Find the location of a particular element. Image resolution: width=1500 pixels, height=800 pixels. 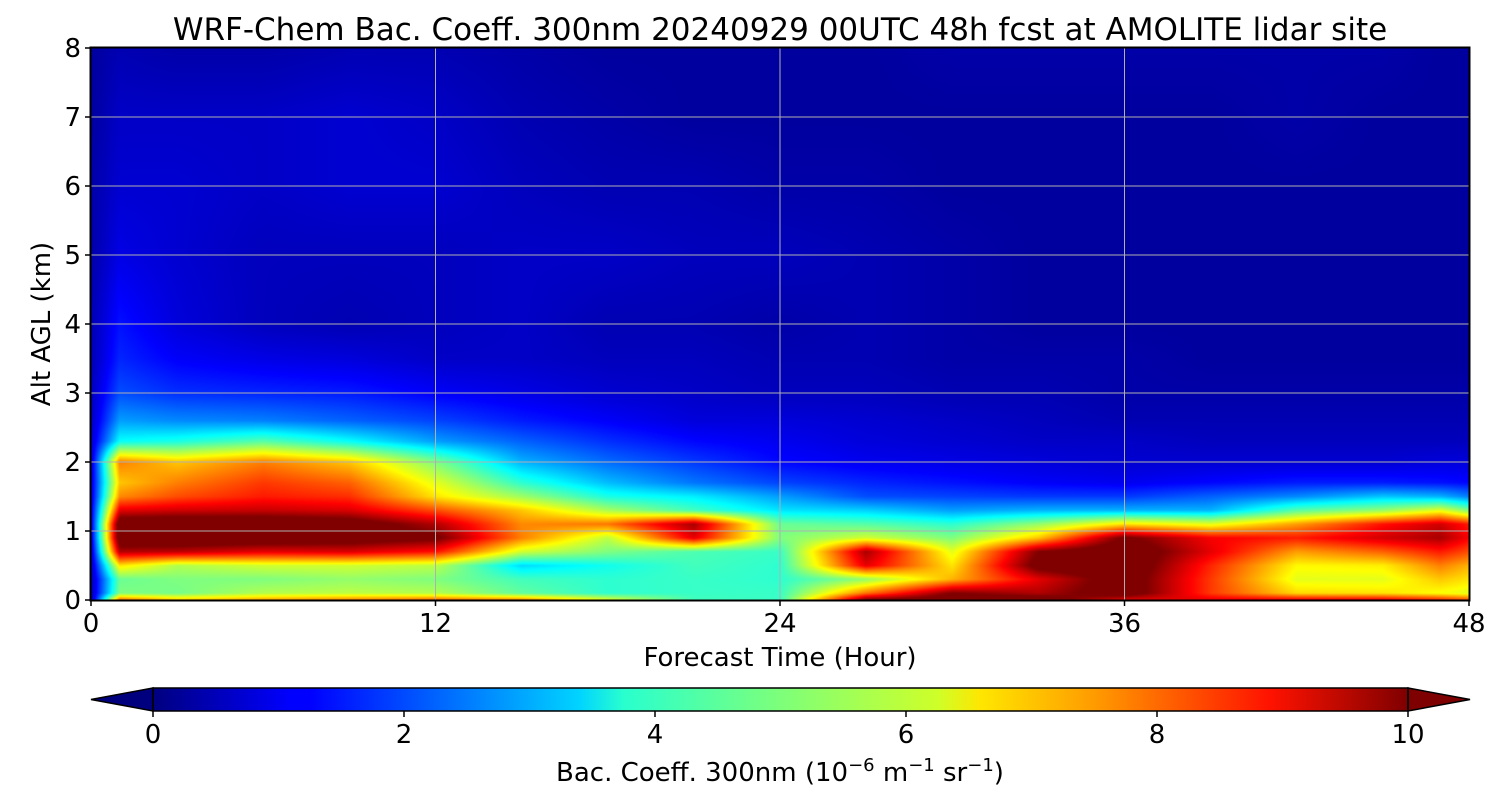

x-tick-label: 36 is located at coordinates (1124, 624).